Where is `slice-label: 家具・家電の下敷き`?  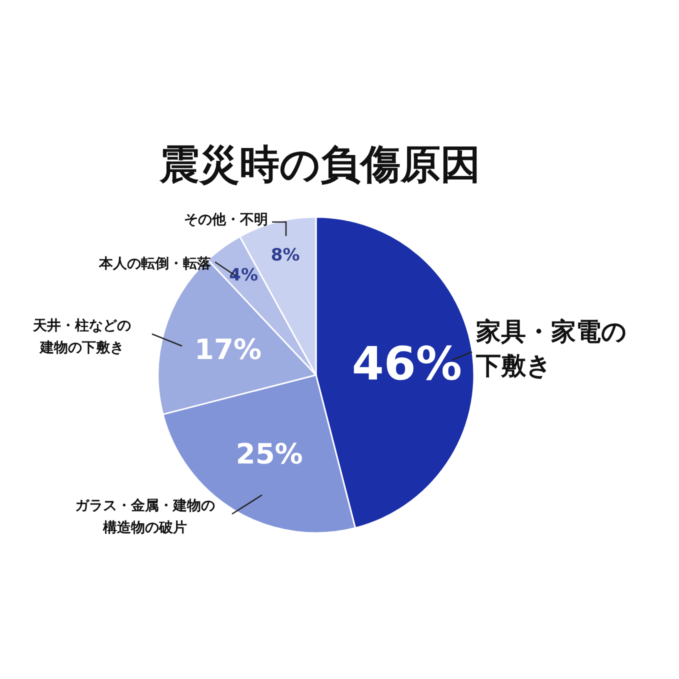 slice-label: 家具・家電の下敷き is located at coordinates (551, 348).